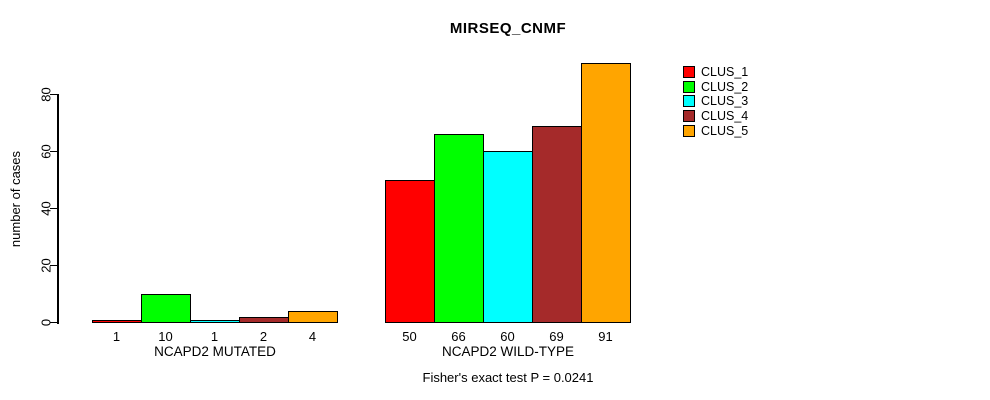 The image size is (990, 400). What do you see at coordinates (58, 209) in the screenshot?
I see `y-axis-line` at bounding box center [58, 209].